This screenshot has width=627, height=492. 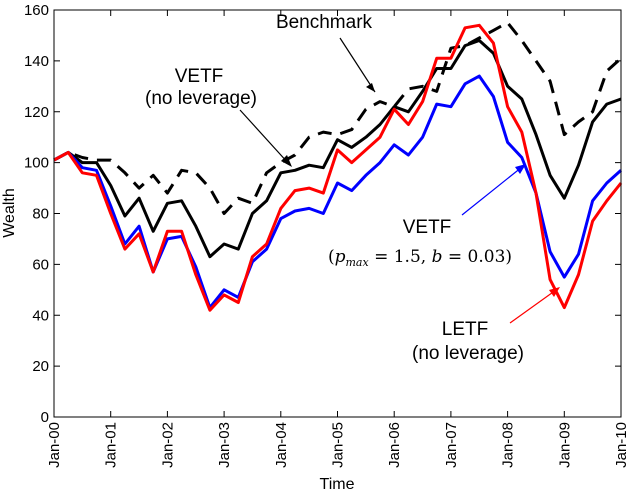 I want to click on annotation-vetf-lev-line1: VETF, so click(x=427, y=227).